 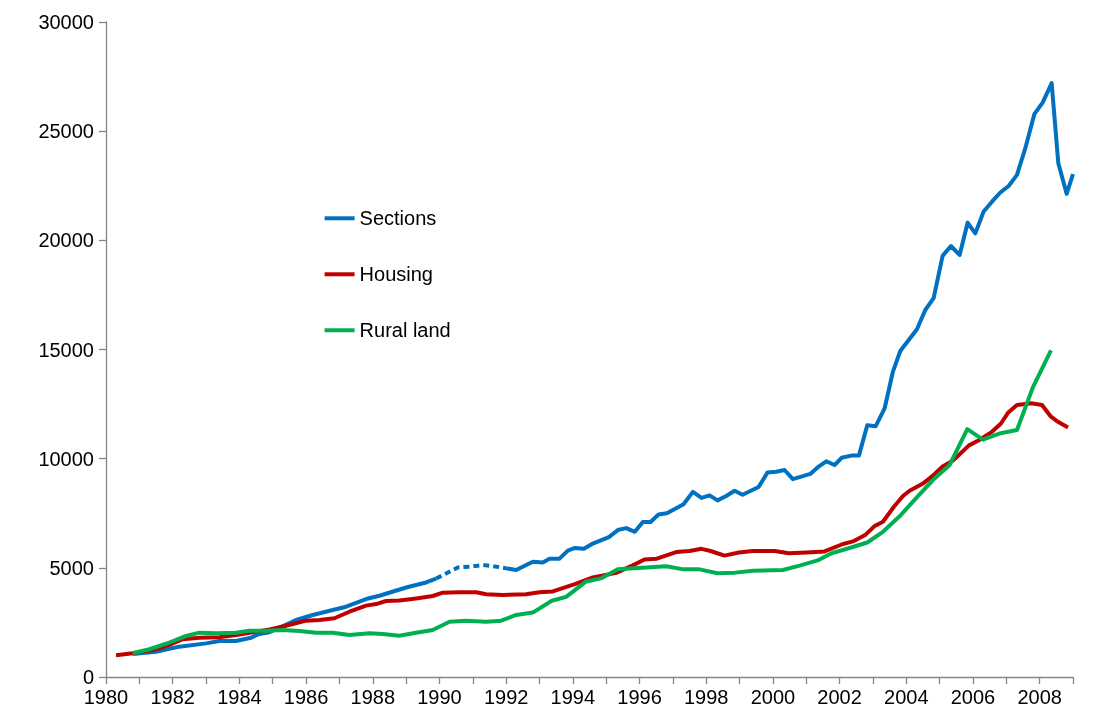 I want to click on x-tick-label: 1984, so click(x=239, y=697).